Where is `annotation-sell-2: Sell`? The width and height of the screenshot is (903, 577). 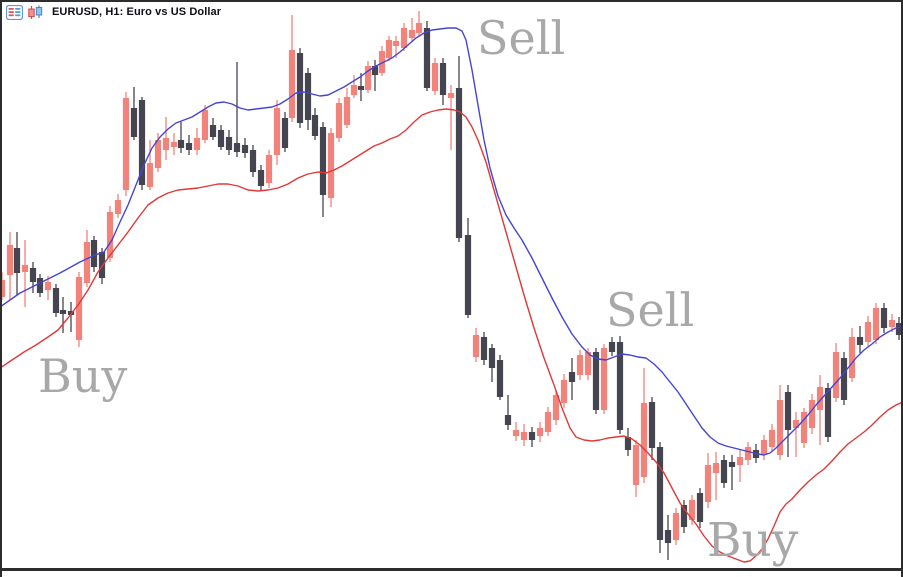
annotation-sell-2: Sell is located at coordinates (650, 310).